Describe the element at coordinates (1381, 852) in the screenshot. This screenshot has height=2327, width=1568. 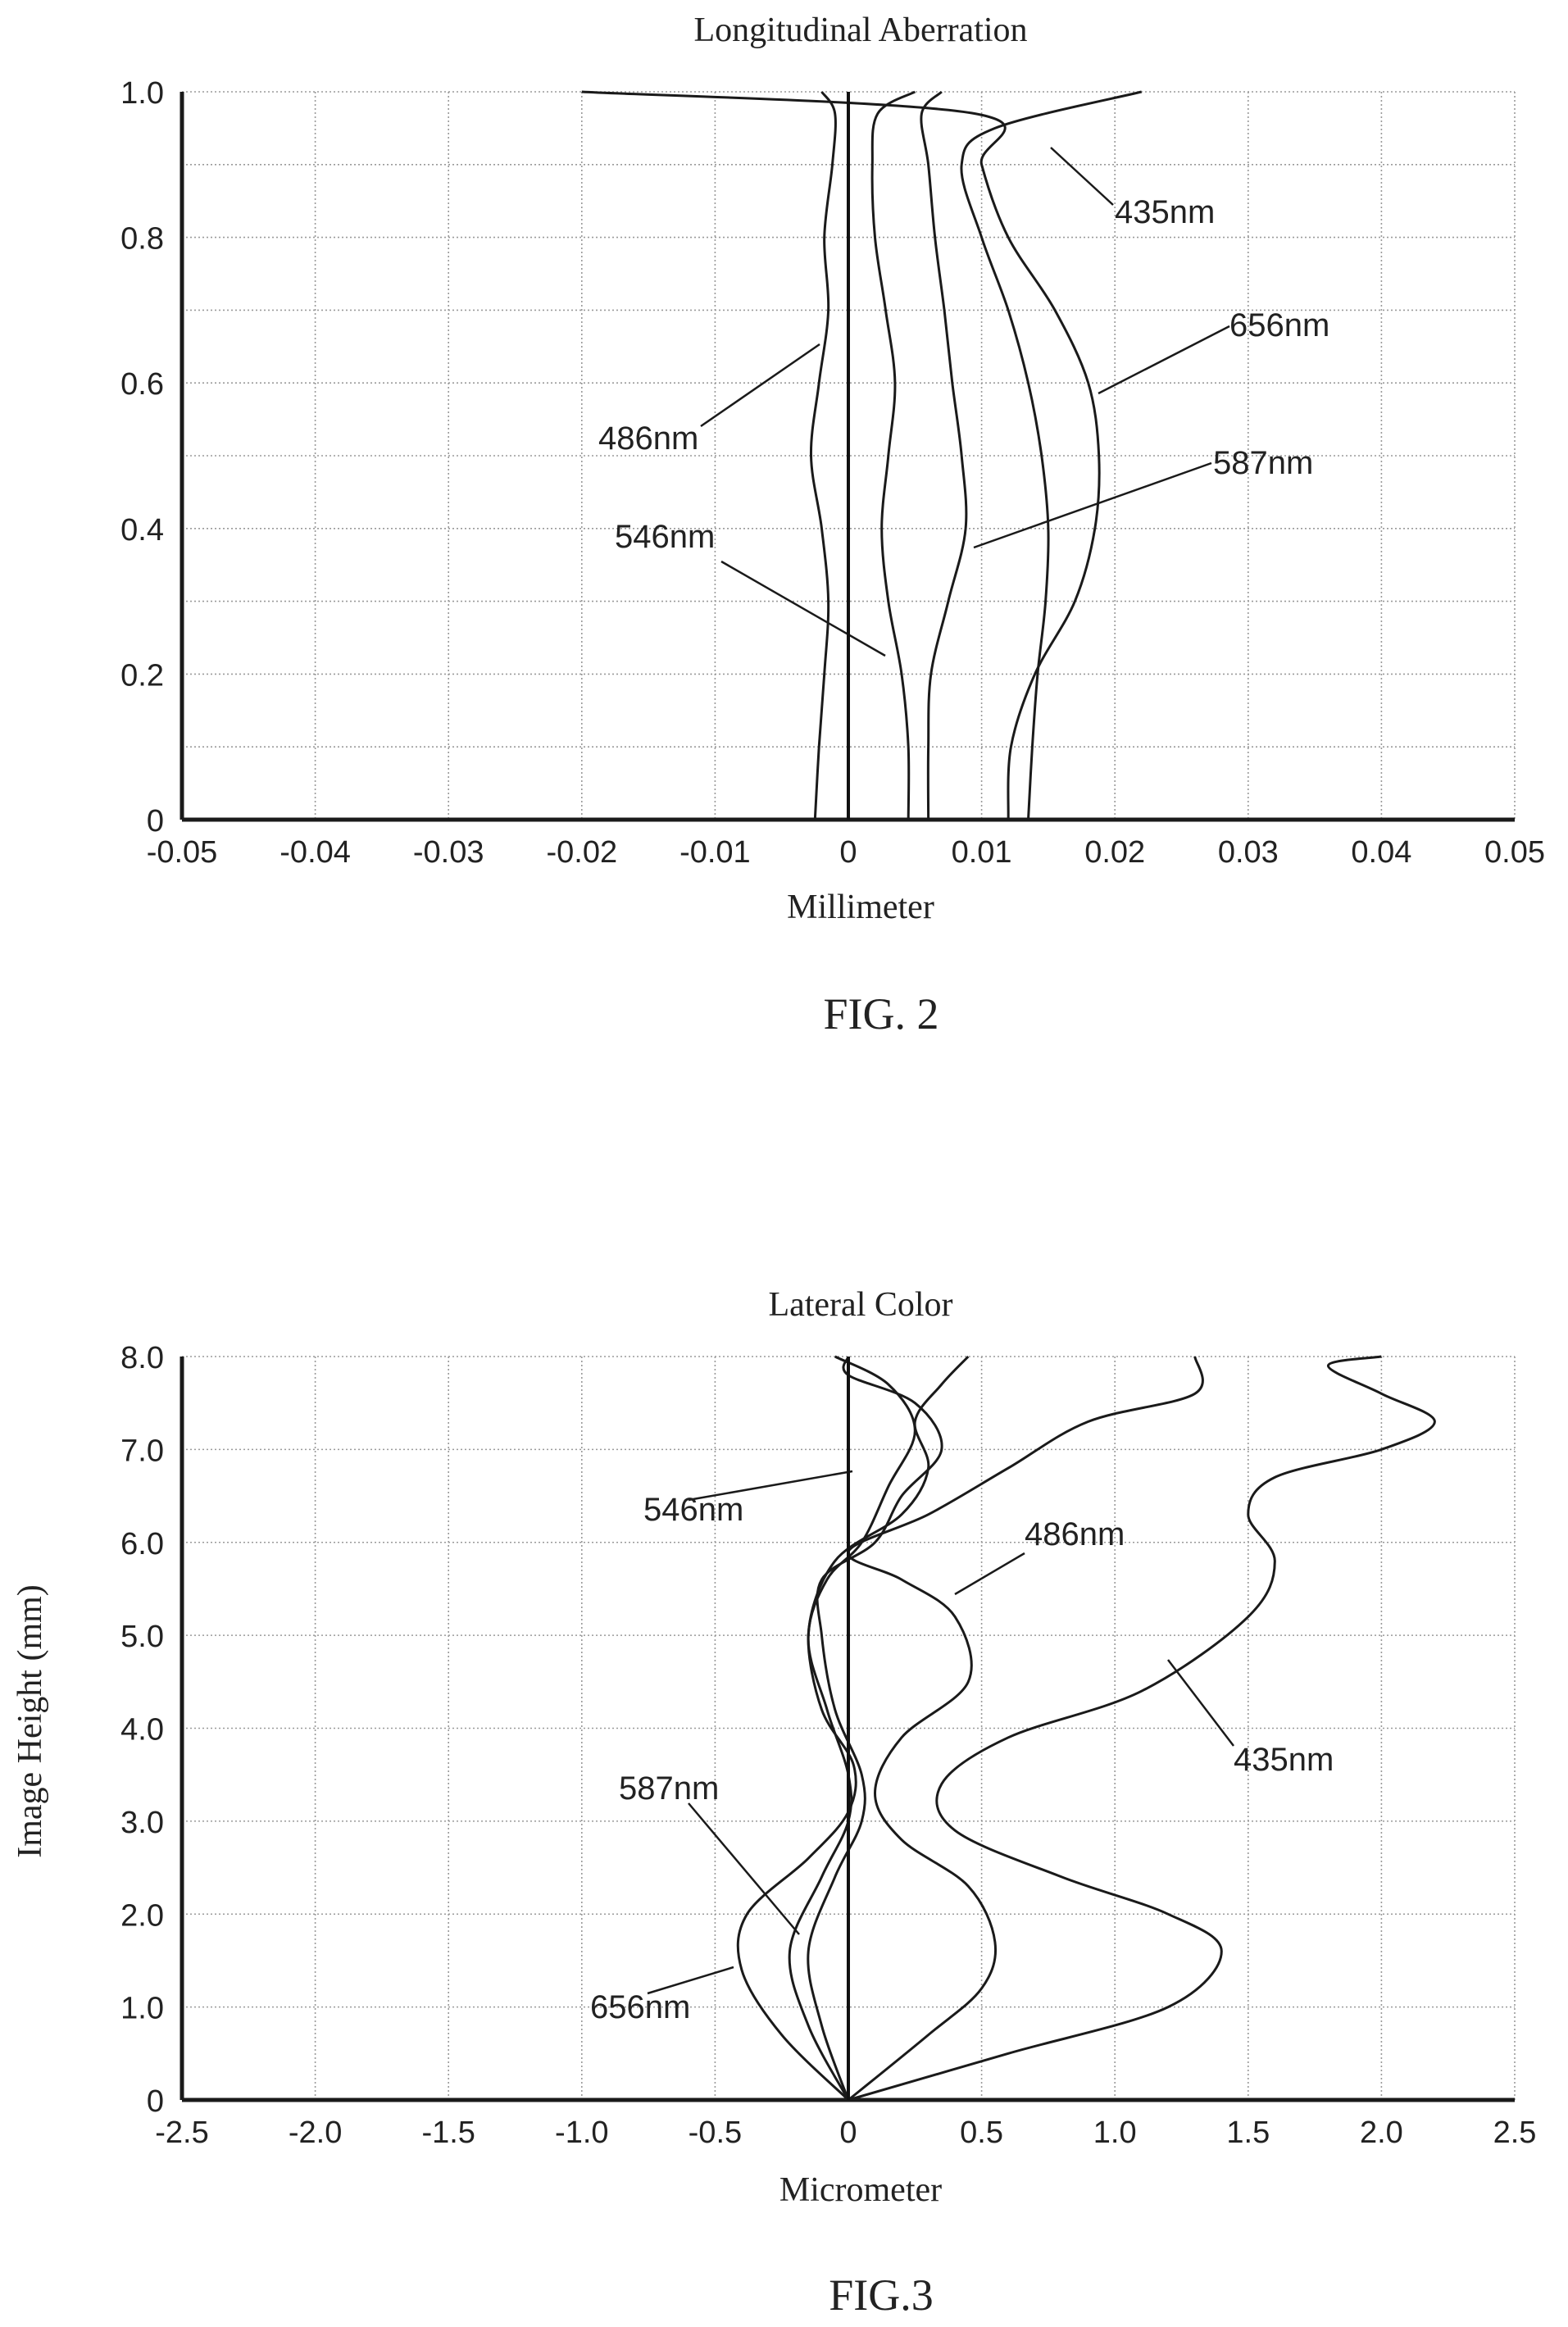
I see `x-tick-label: 0.04` at that location.